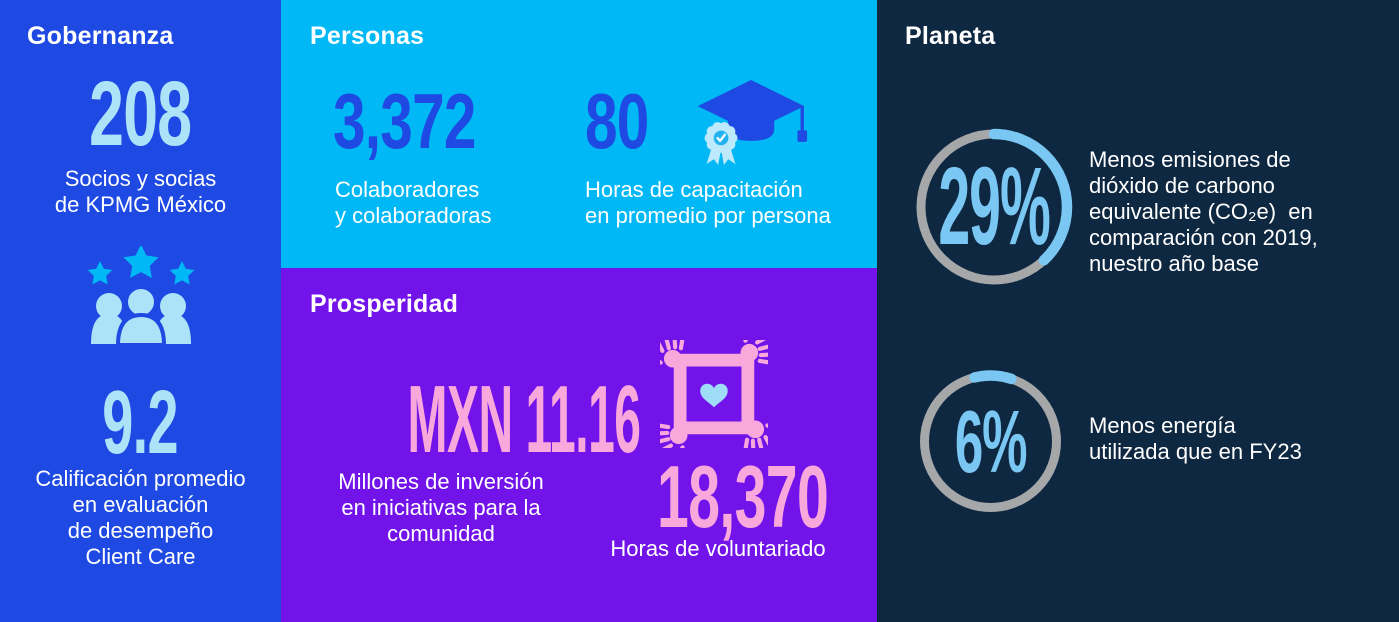  What do you see at coordinates (141, 296) in the screenshot?
I see `people-with-stars-icon` at bounding box center [141, 296].